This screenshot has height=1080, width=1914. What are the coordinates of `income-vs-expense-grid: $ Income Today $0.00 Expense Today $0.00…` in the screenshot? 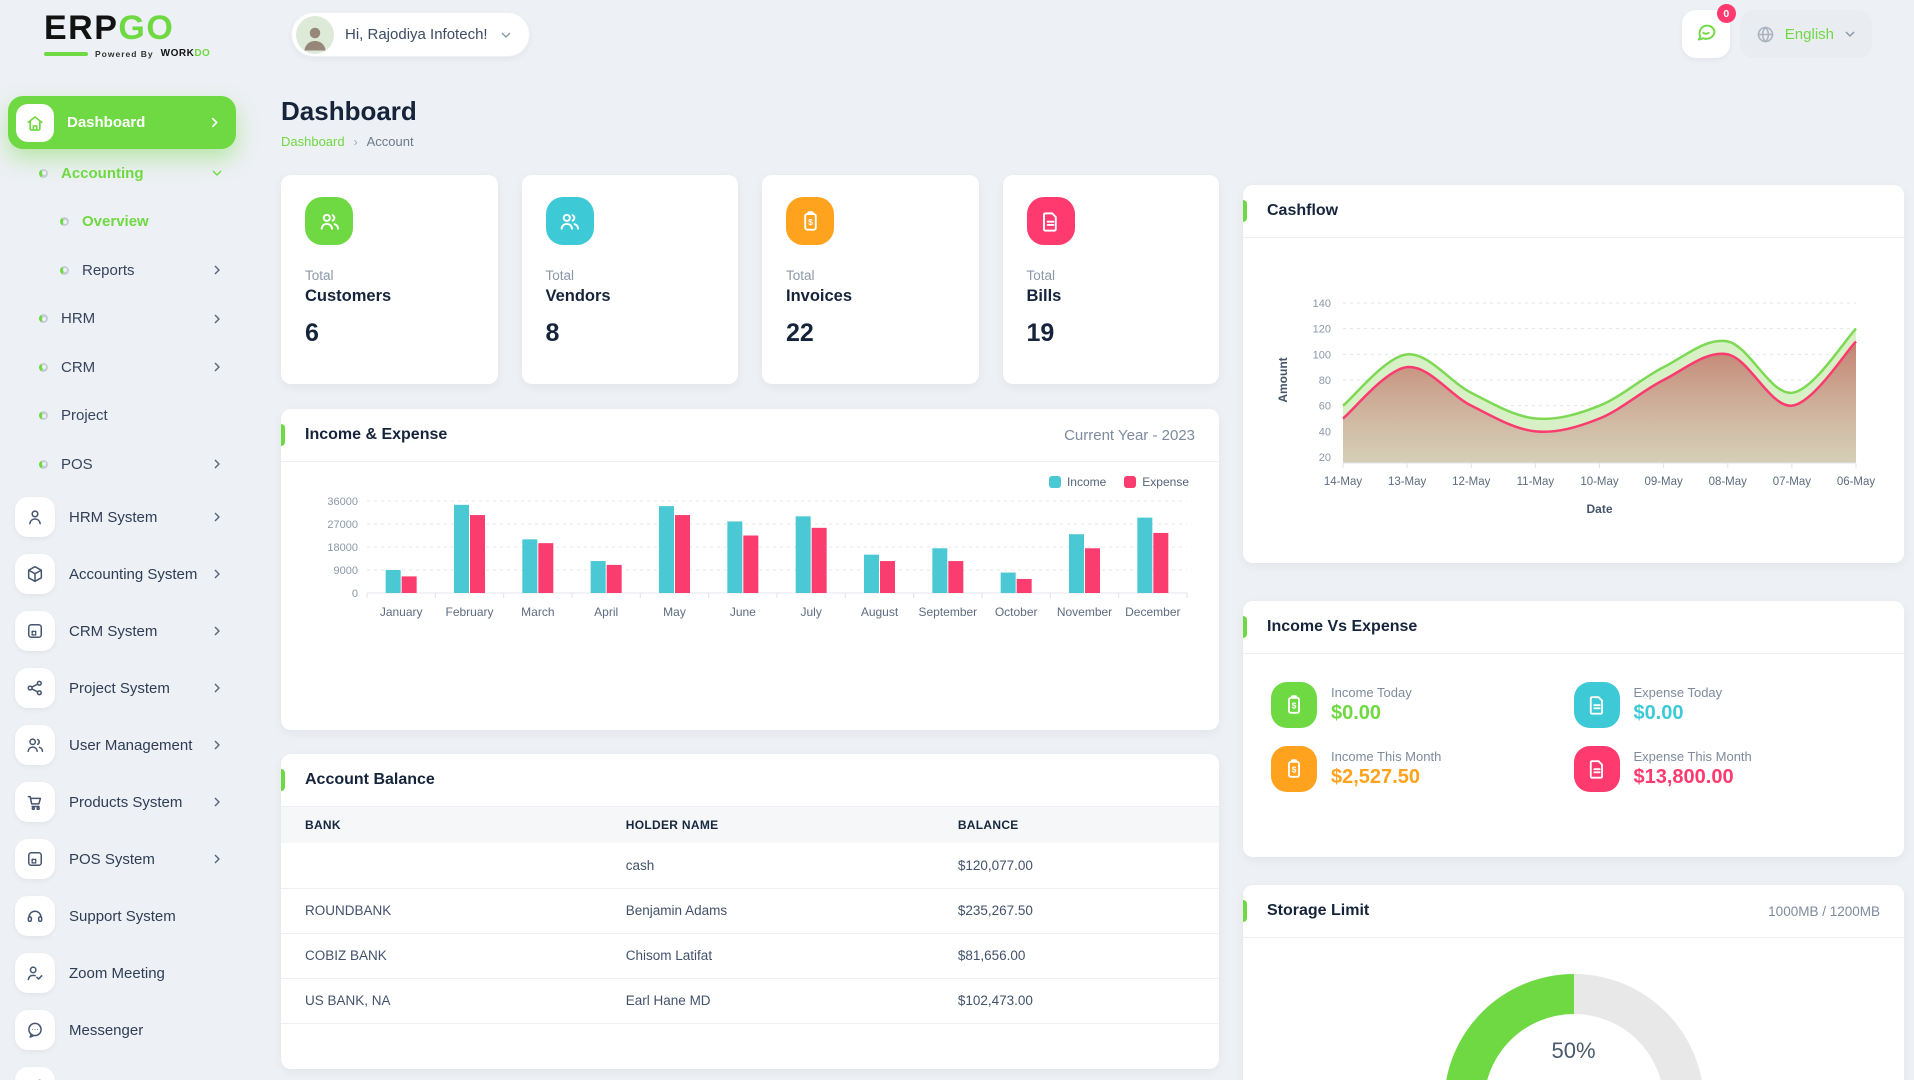 It's located at (1573, 737).